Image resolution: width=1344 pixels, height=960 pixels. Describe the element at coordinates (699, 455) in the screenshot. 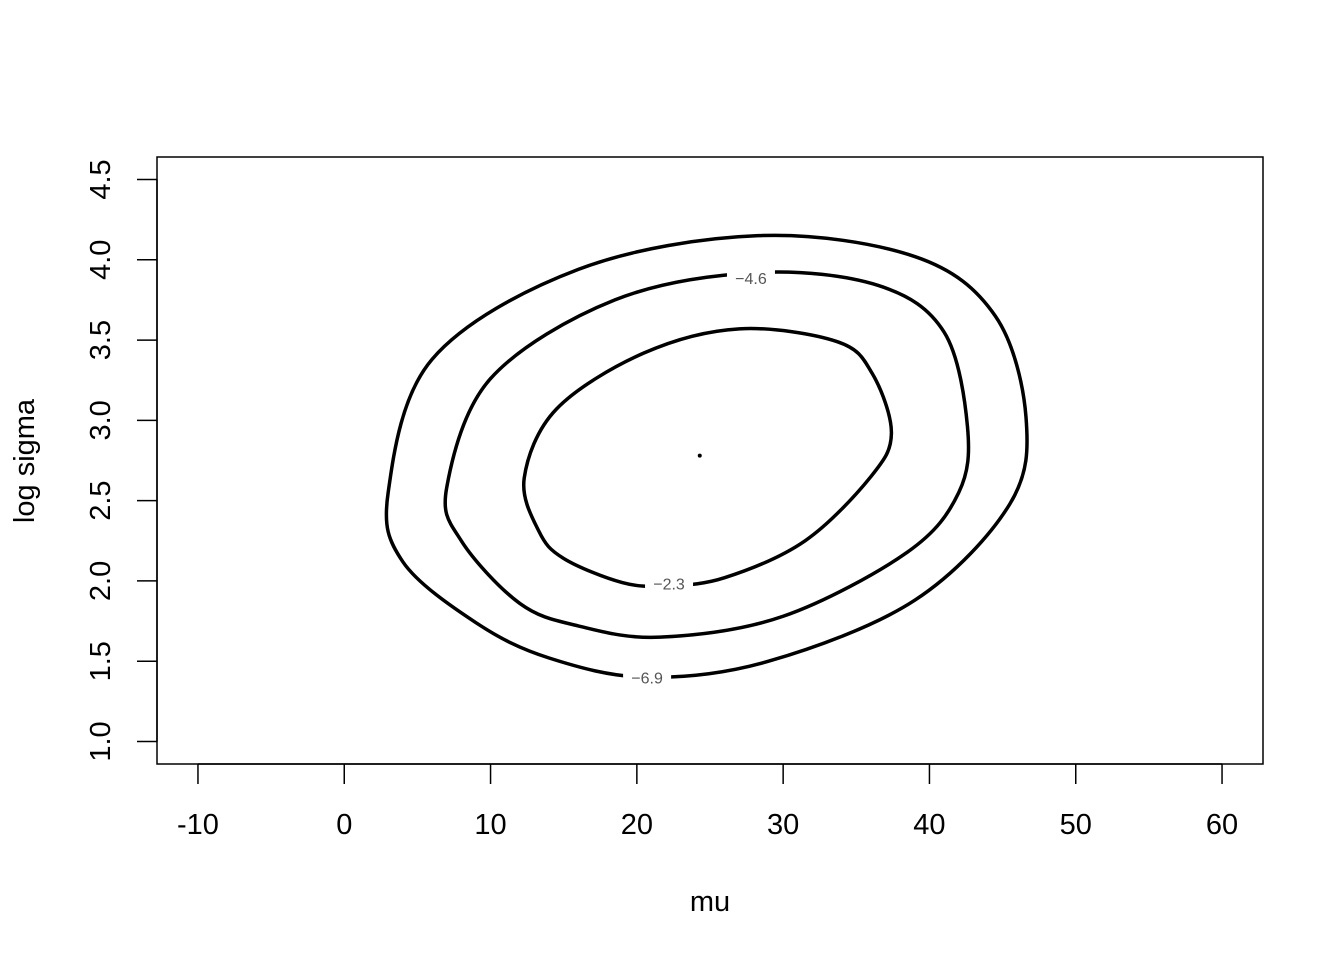

I see `center-point` at that location.